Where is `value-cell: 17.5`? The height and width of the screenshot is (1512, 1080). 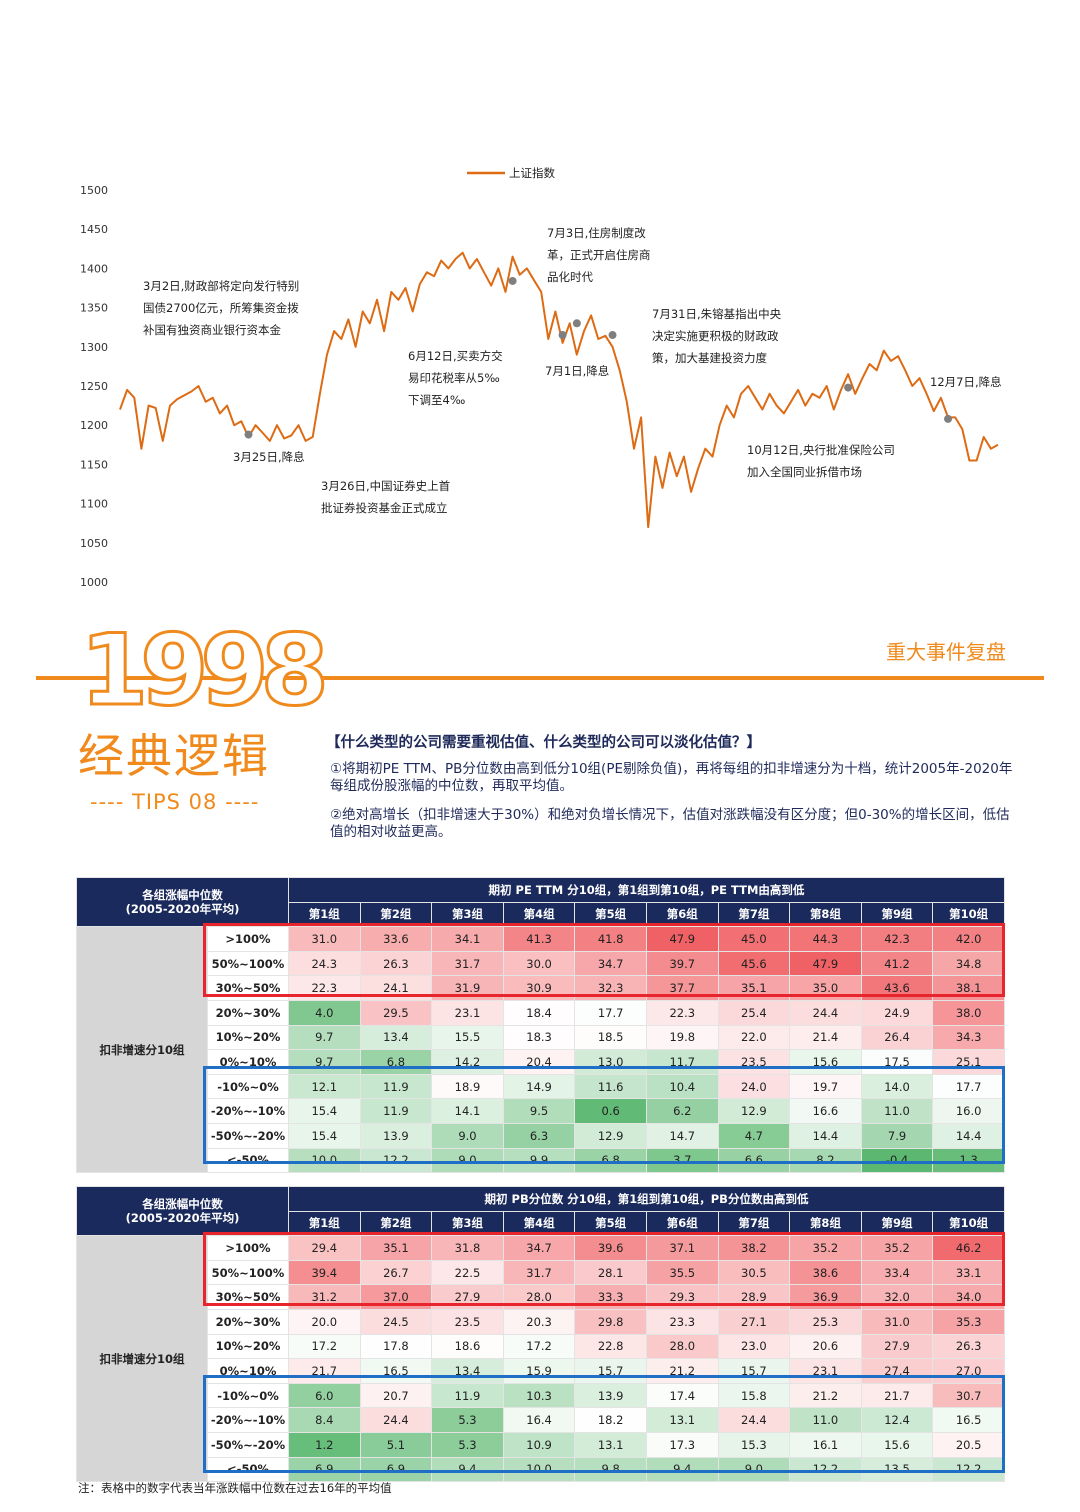 value-cell: 17.5 is located at coordinates (897, 1062).